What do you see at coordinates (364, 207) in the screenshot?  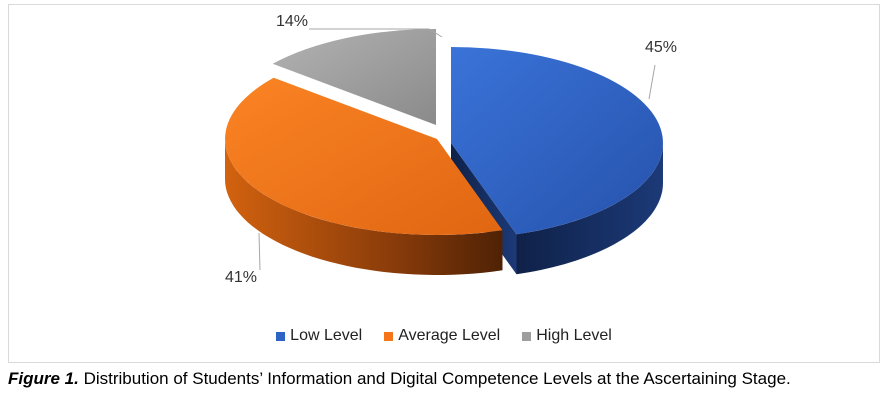 I see `pie-side-average-level` at bounding box center [364, 207].